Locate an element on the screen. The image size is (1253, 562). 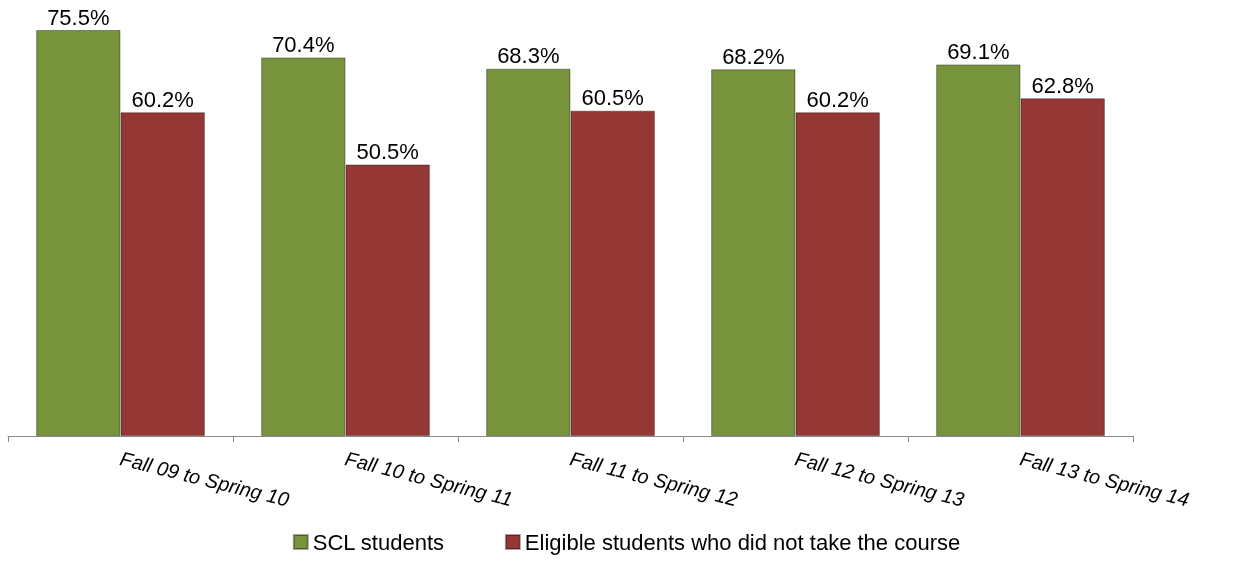
data-label: 60.5% is located at coordinates (612, 98).